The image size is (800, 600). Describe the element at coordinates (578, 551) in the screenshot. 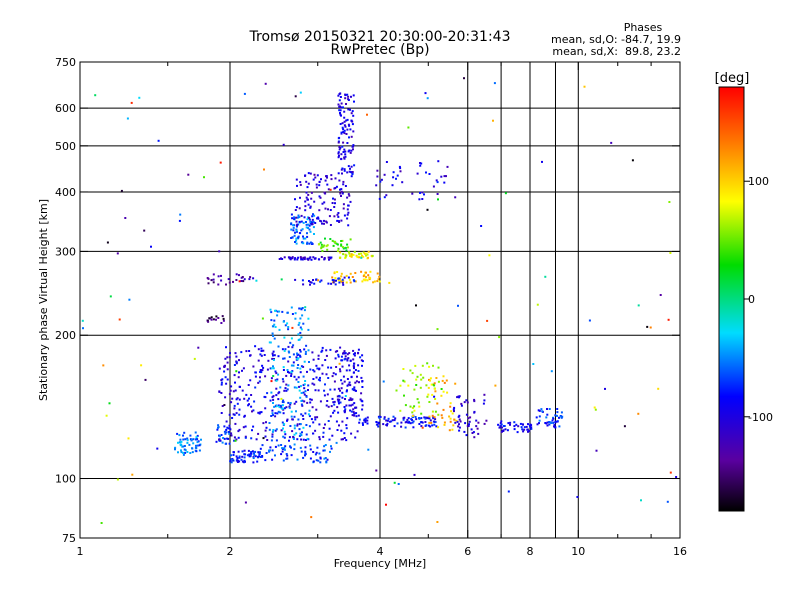

I see `x-tick-label: 10` at that location.